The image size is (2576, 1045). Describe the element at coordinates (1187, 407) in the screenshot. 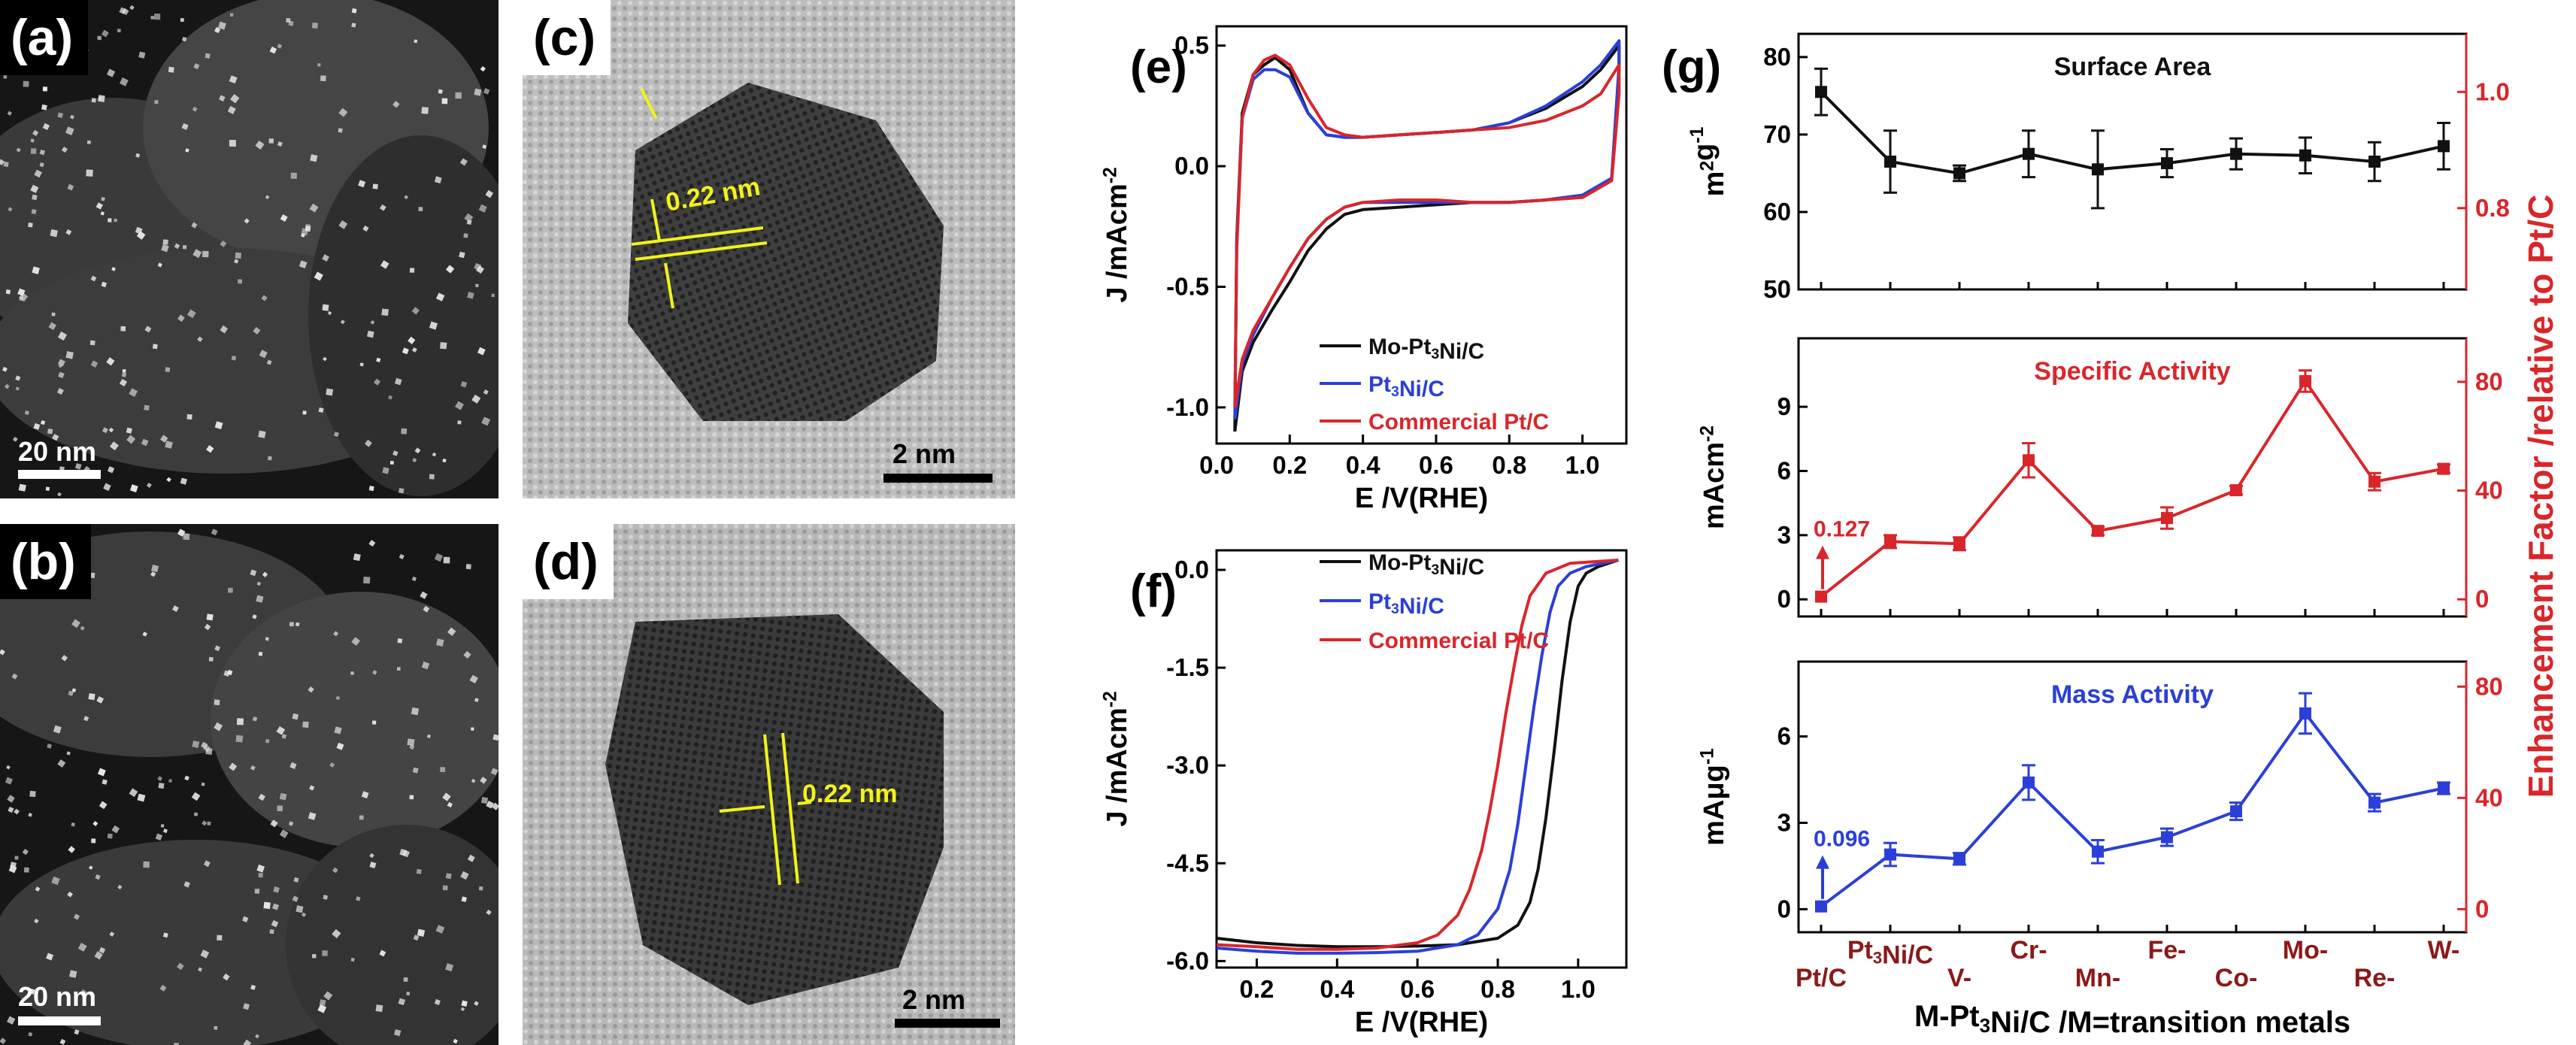

I see `y-tick-label: -1.0` at that location.